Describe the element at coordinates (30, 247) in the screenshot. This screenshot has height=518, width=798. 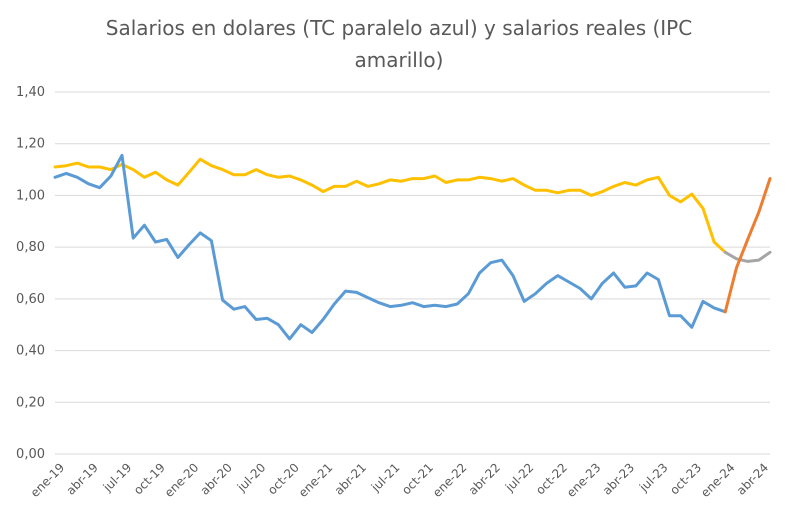
I see `y-tick-label: 0,80` at that location.